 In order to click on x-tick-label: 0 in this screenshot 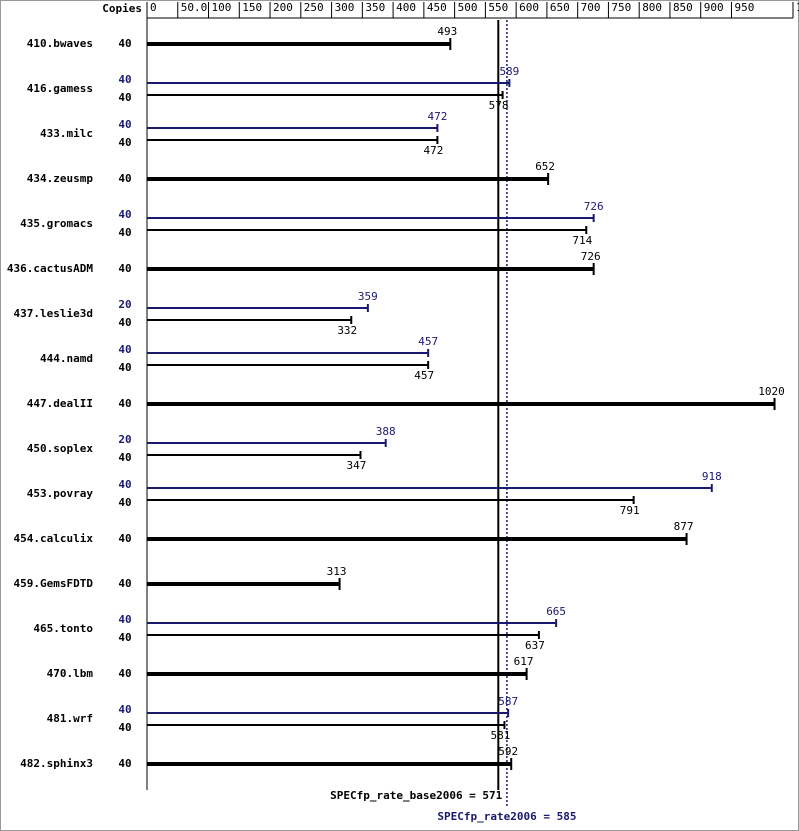, I will do `click(153, 7)`.